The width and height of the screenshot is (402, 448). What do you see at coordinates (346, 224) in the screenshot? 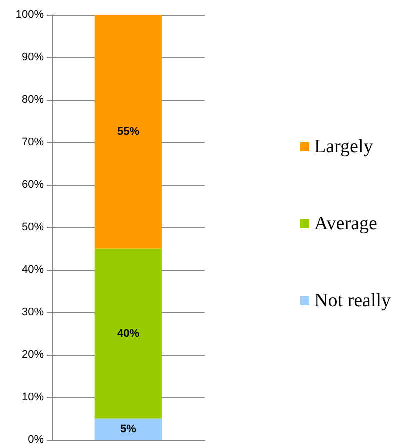
I see `legend-label: Average` at bounding box center [346, 224].